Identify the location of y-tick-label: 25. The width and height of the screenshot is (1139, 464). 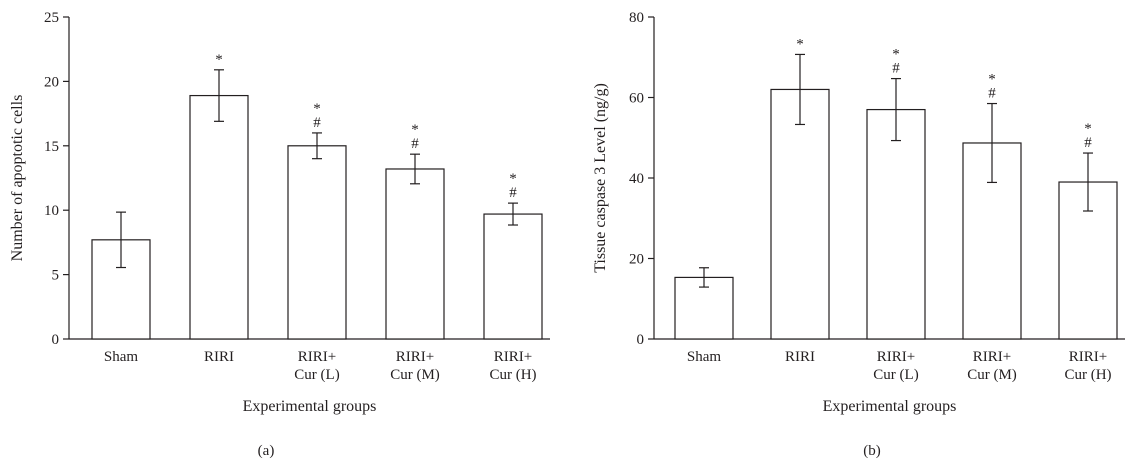
(51, 18).